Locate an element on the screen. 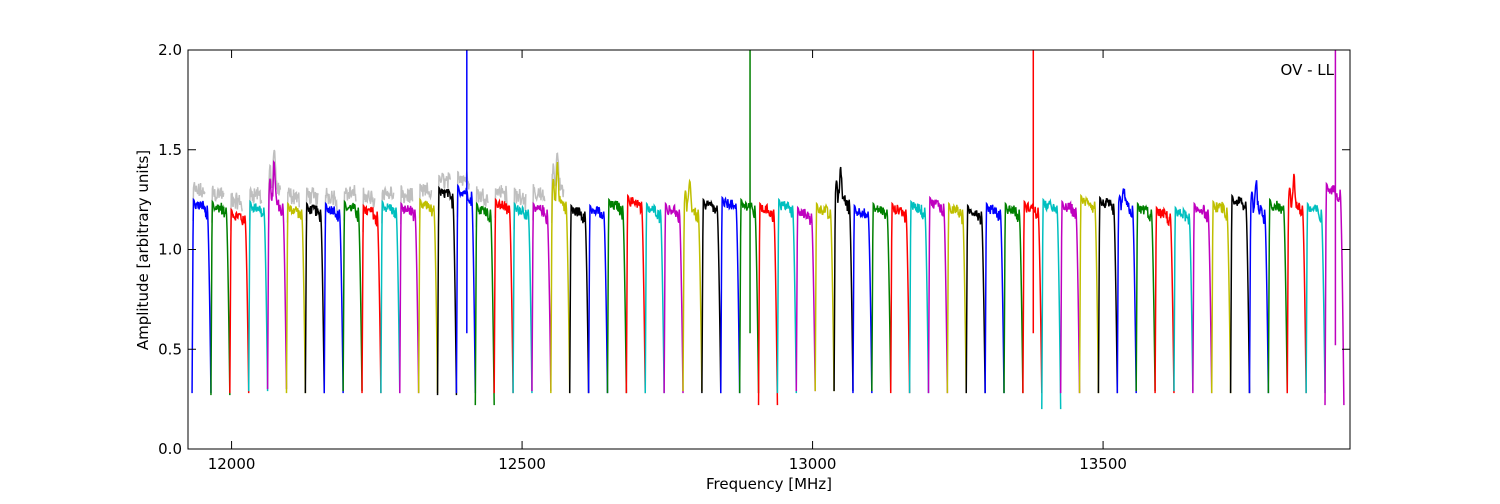 The image size is (1500, 504). y-tick-label: 0.0 is located at coordinates (170, 449).